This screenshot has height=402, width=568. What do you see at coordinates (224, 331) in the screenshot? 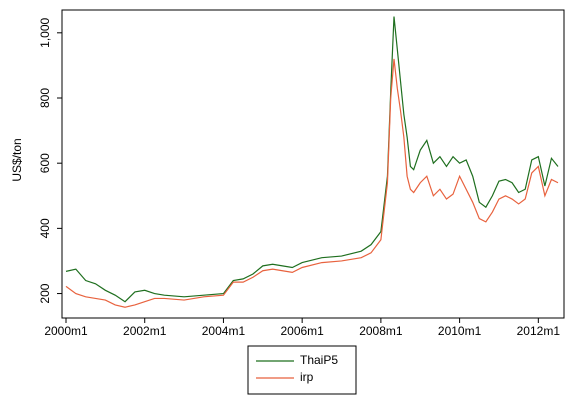
I see `x-tick-label: 2004m1` at bounding box center [224, 331].